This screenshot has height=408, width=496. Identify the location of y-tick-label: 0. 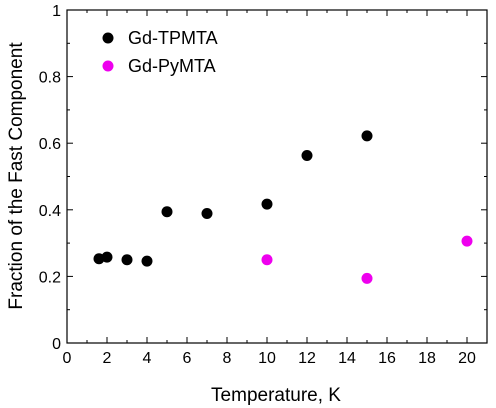
(56, 344).